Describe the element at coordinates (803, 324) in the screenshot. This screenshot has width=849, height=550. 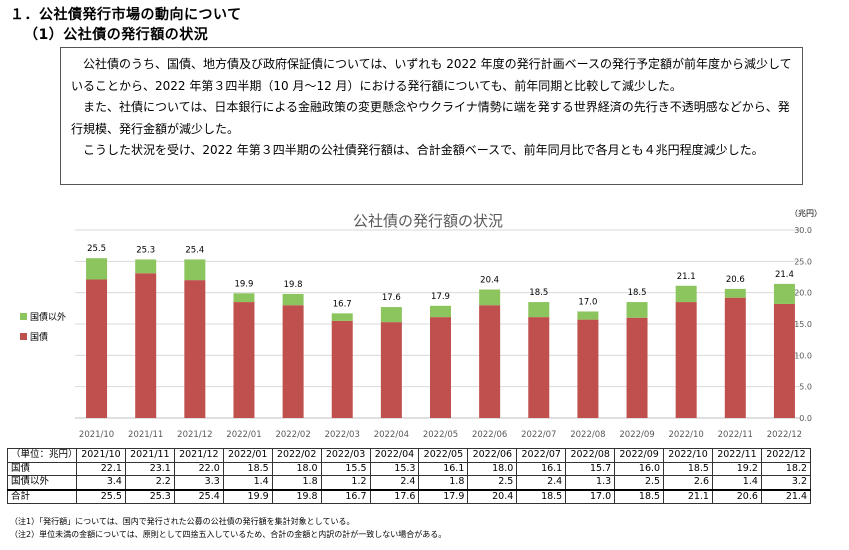
I see `y-tick-label: 15.0` at that location.